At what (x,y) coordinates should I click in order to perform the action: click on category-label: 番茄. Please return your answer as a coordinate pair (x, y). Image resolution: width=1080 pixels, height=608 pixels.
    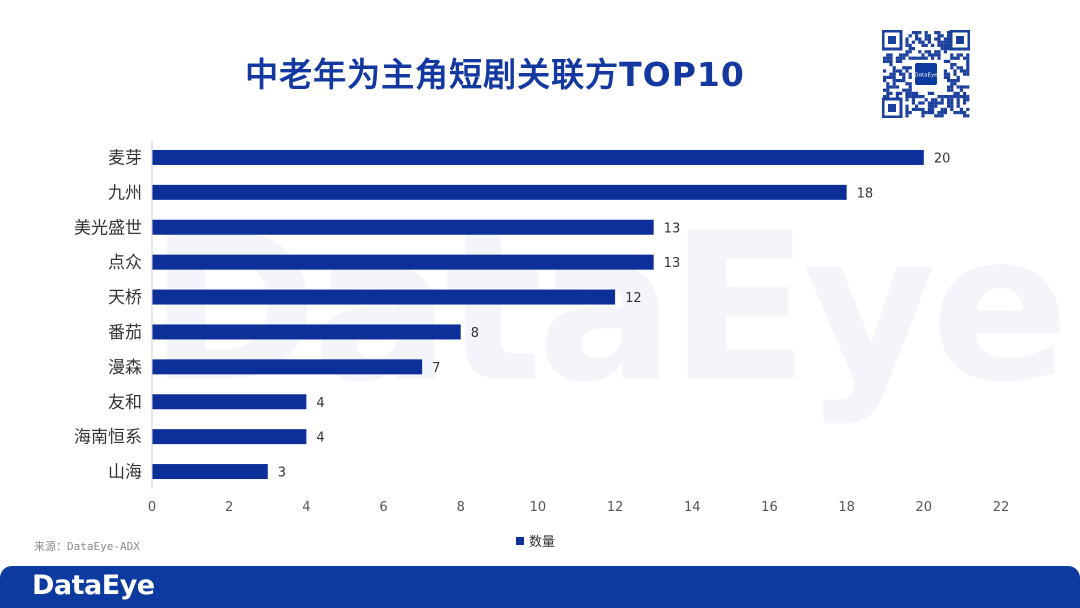
    Looking at the image, I should click on (125, 333).